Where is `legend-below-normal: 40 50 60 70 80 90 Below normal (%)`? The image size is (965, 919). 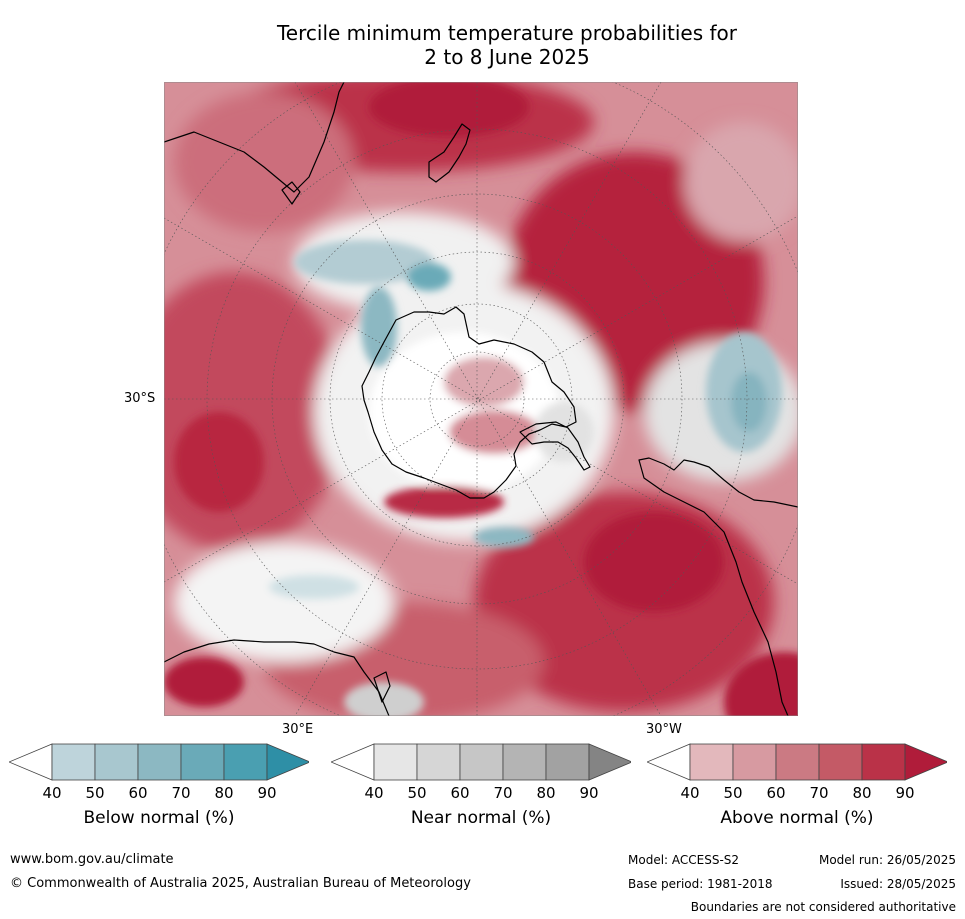
legend-below-normal: 40 50 60 70 80 90 Below normal (%) is located at coordinates (159, 792).